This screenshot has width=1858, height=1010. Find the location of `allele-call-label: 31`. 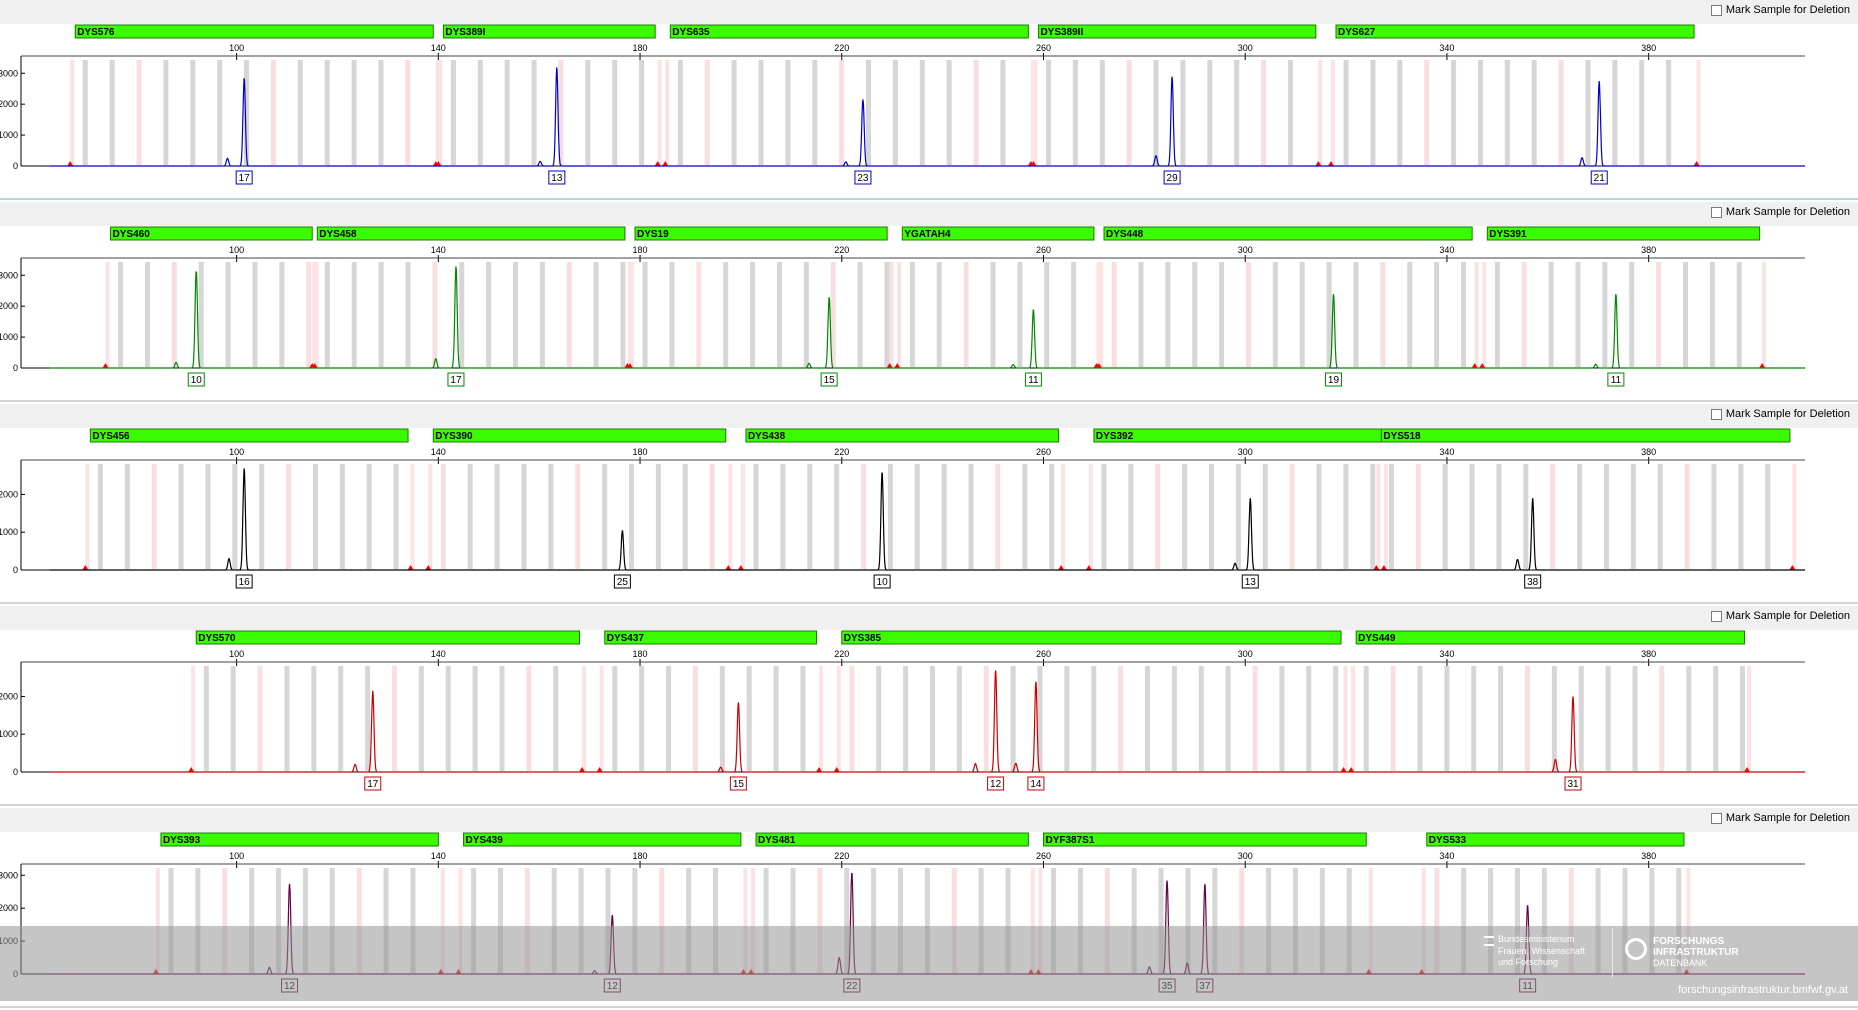

allele-call-label: 31 is located at coordinates (1573, 784).